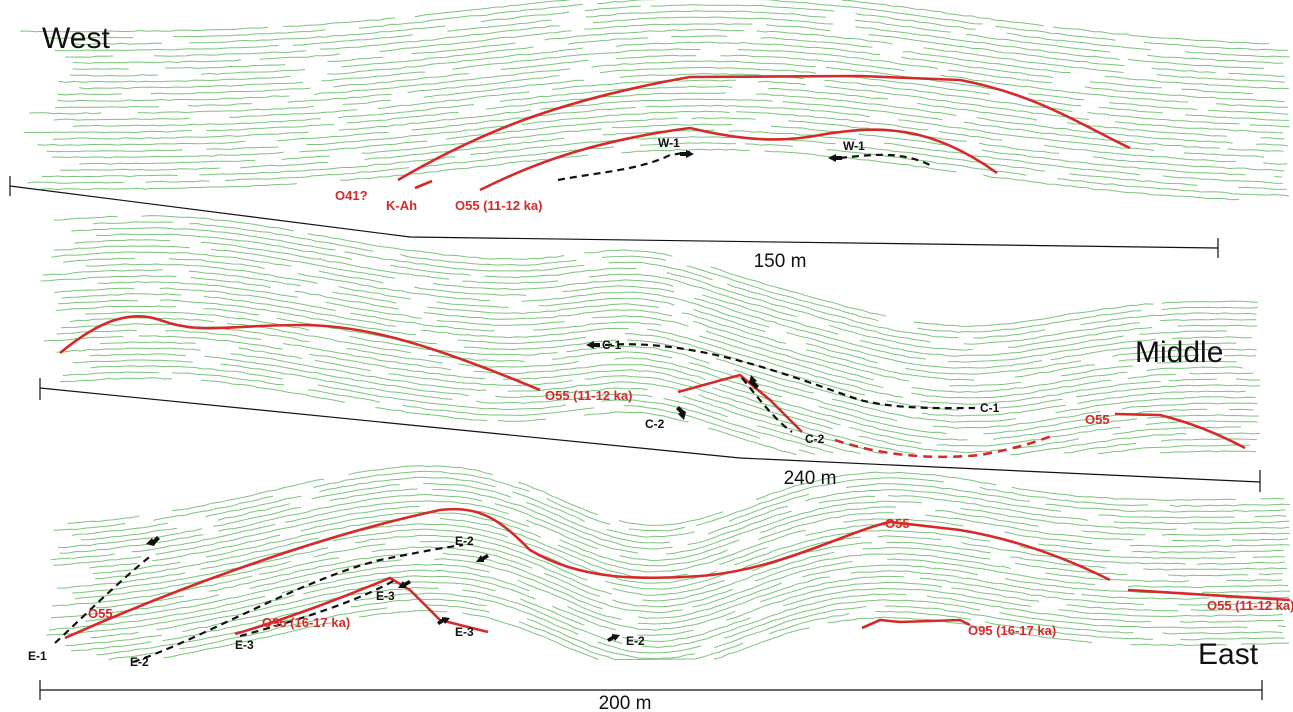 The image size is (1293, 712). Describe the element at coordinates (625, 702) in the screenshot. I see `scale-label: 200 m` at that location.